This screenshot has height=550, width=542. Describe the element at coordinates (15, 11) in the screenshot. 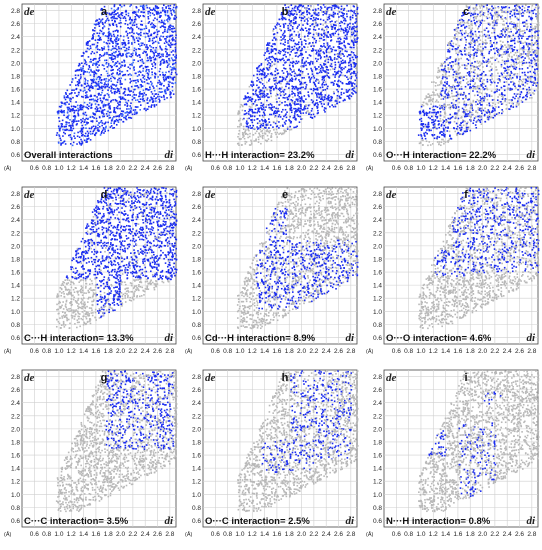

I see `y-tick-label: 2.8` at that location.